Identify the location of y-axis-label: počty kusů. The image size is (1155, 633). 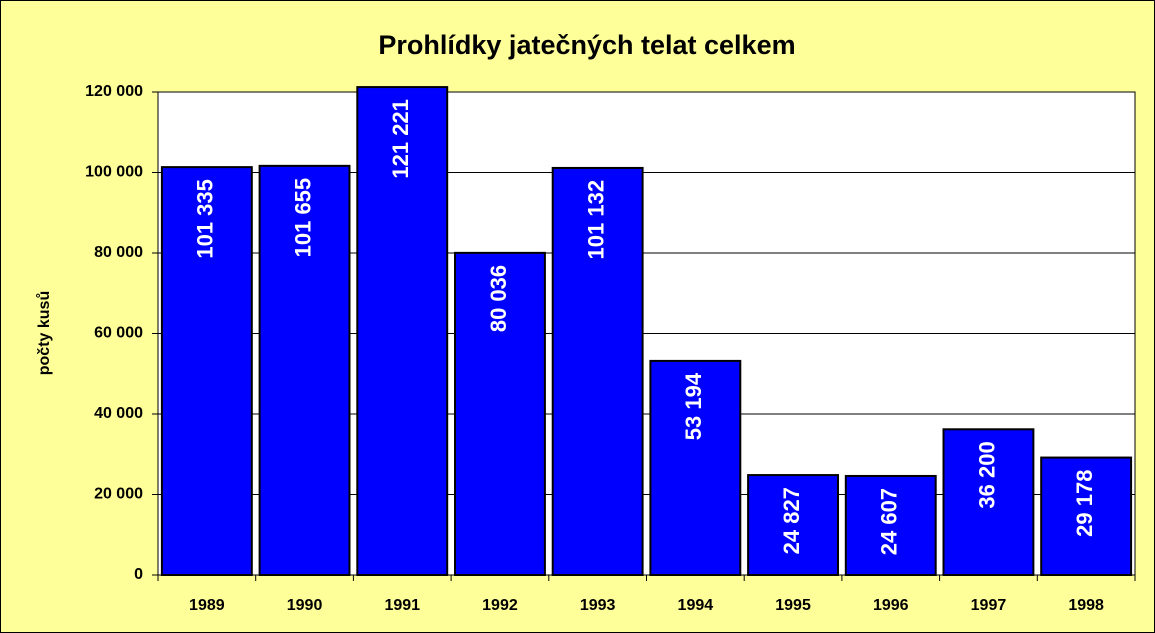
(44, 333).